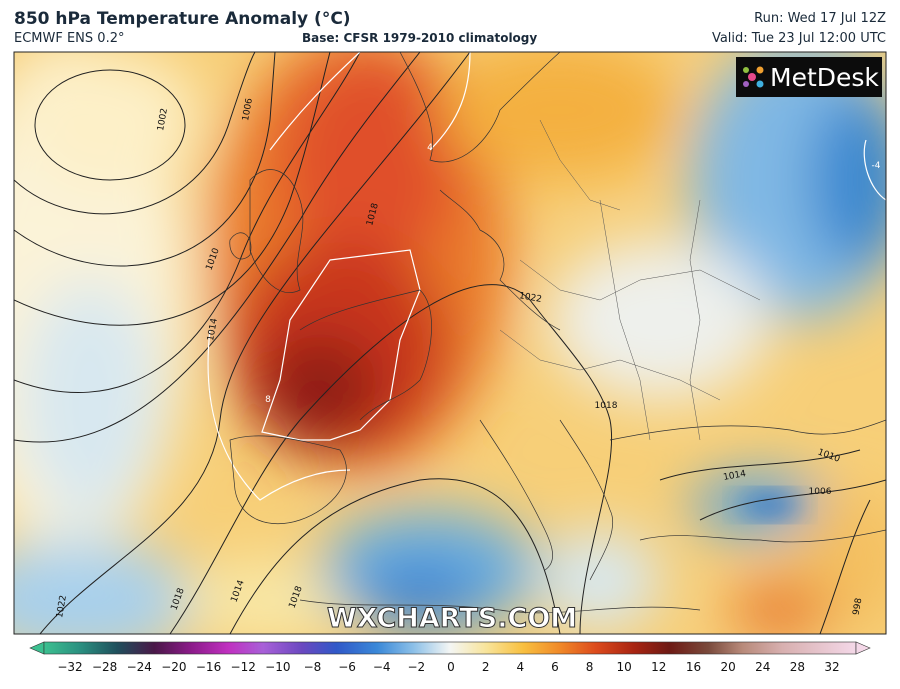 Image resolution: width=900 pixels, height=689 pixels. I want to click on field-red, so click(370, 161).